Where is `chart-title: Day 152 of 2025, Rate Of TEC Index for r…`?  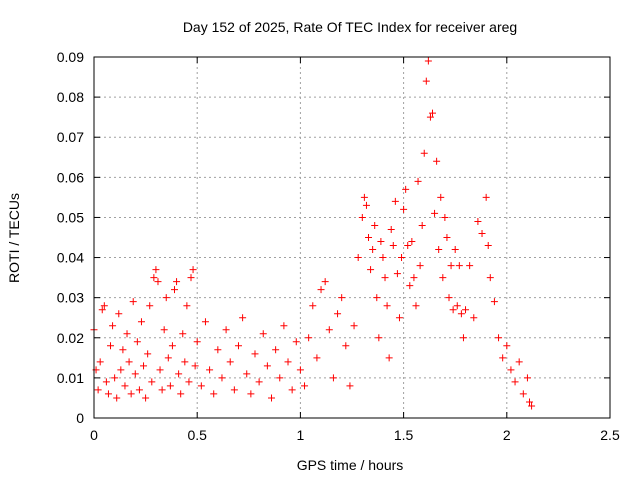
chart-title: Day 152 of 2025, Rate Of TEC Index for r… is located at coordinates (350, 27).